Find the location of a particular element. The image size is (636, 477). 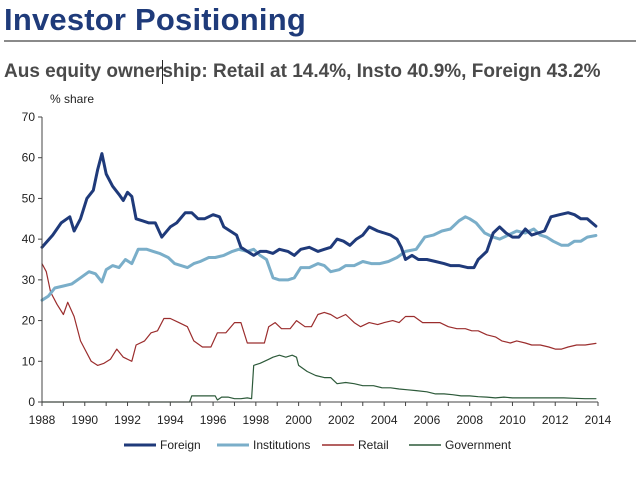

x-tick-label: 1994 is located at coordinates (170, 420).